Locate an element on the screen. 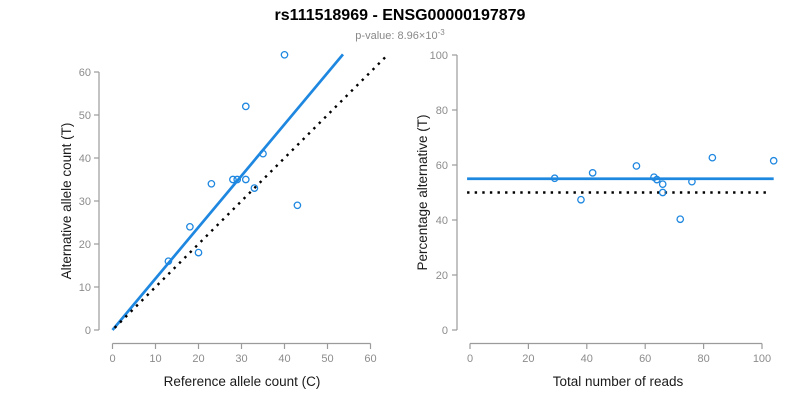  p-value-text: p-value: 8.96×10 is located at coordinates (396, 36).